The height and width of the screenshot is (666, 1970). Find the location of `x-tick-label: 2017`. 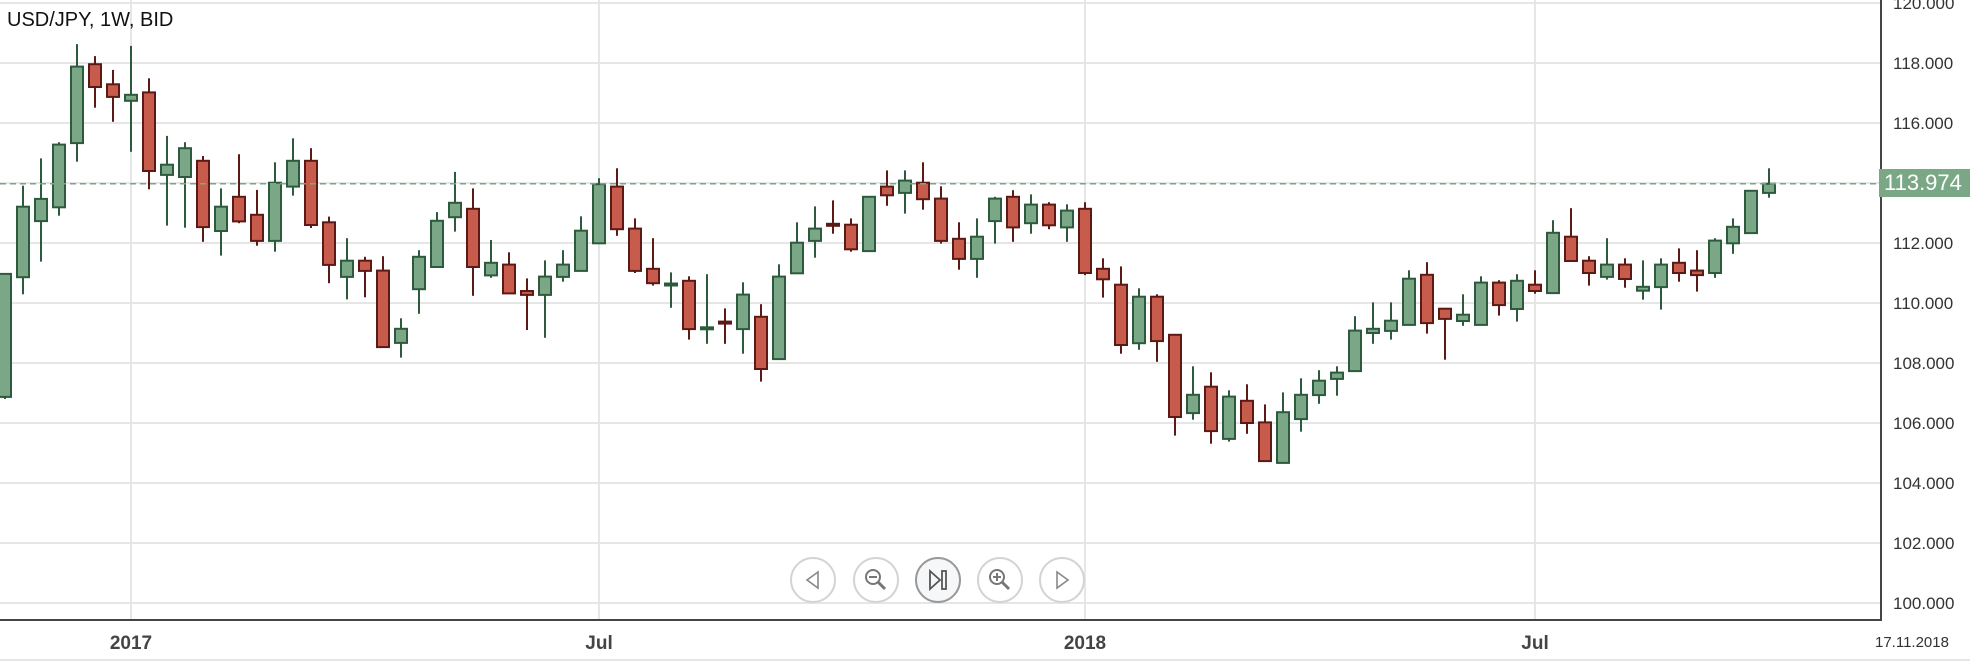

x-tick-label: 2017 is located at coordinates (131, 643).